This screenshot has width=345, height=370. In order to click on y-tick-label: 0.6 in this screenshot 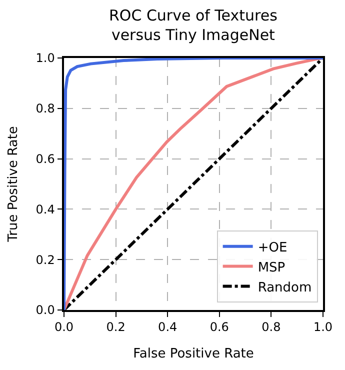, I will do `click(45, 159)`.